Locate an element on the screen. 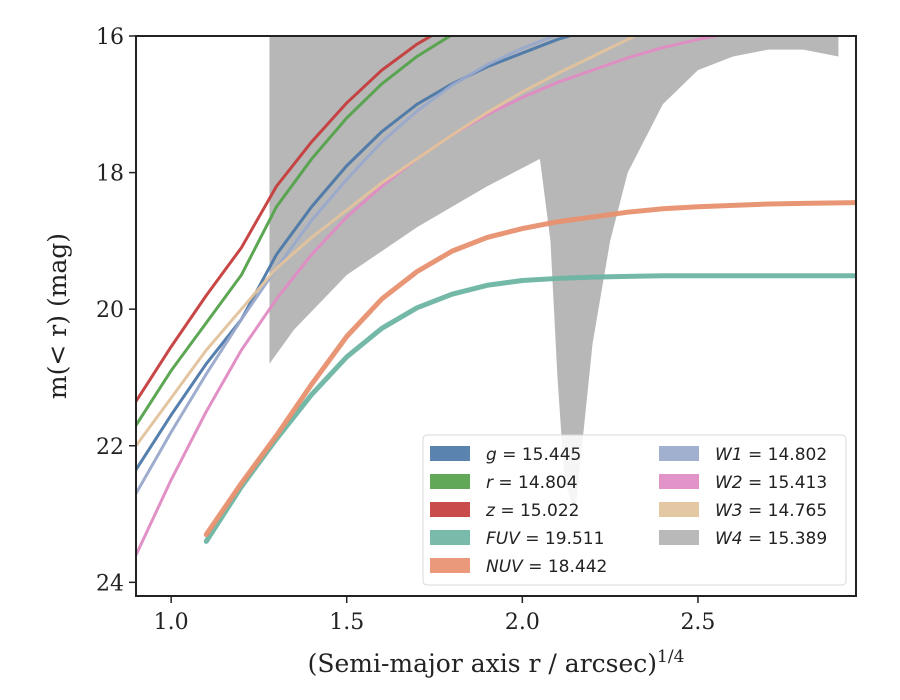  x-tick-label: 2.0 is located at coordinates (522, 622).